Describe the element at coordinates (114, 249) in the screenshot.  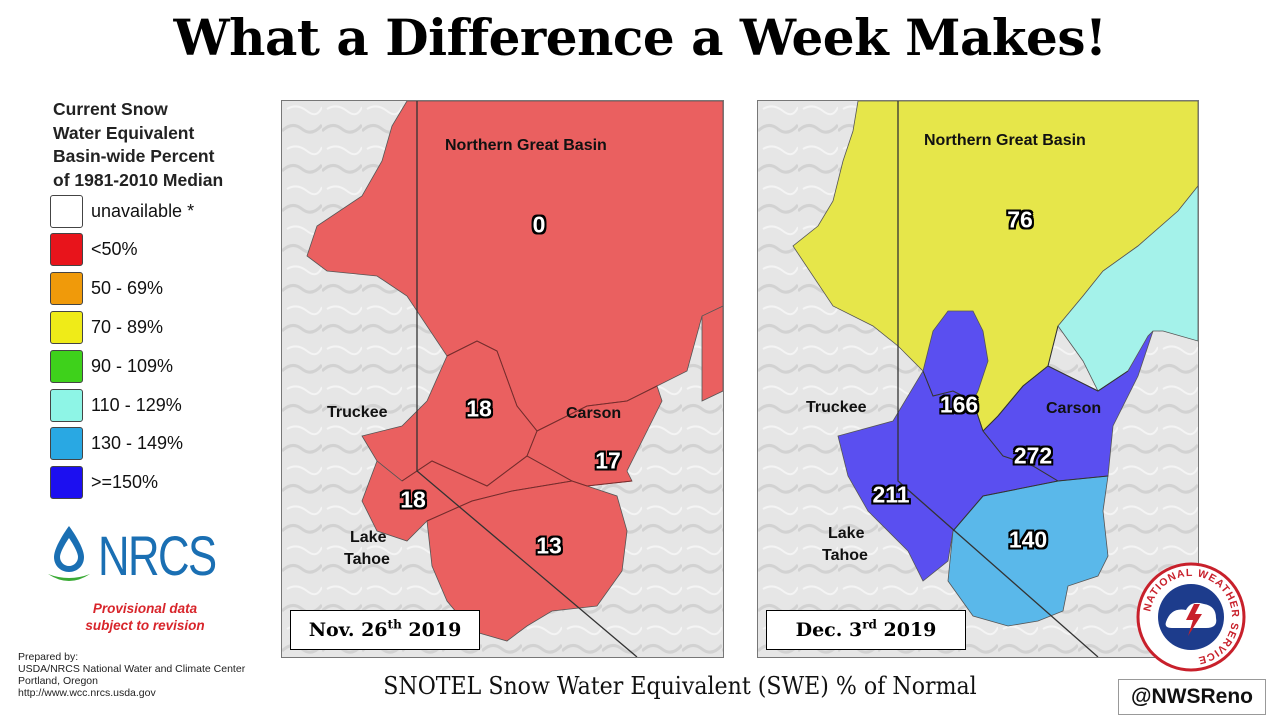
I see `legend-label: <50%` at that location.